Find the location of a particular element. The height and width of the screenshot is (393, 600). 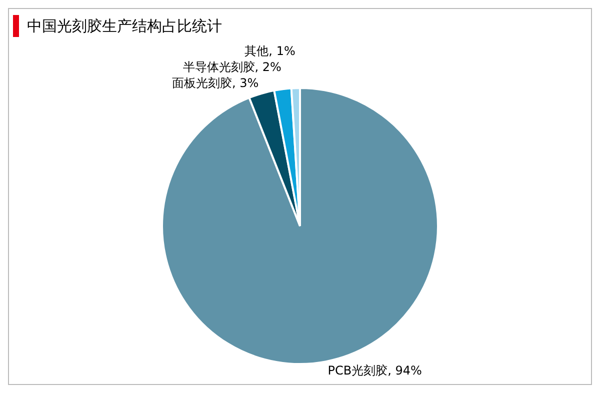

data-label: , 1% is located at coordinates (282, 51).